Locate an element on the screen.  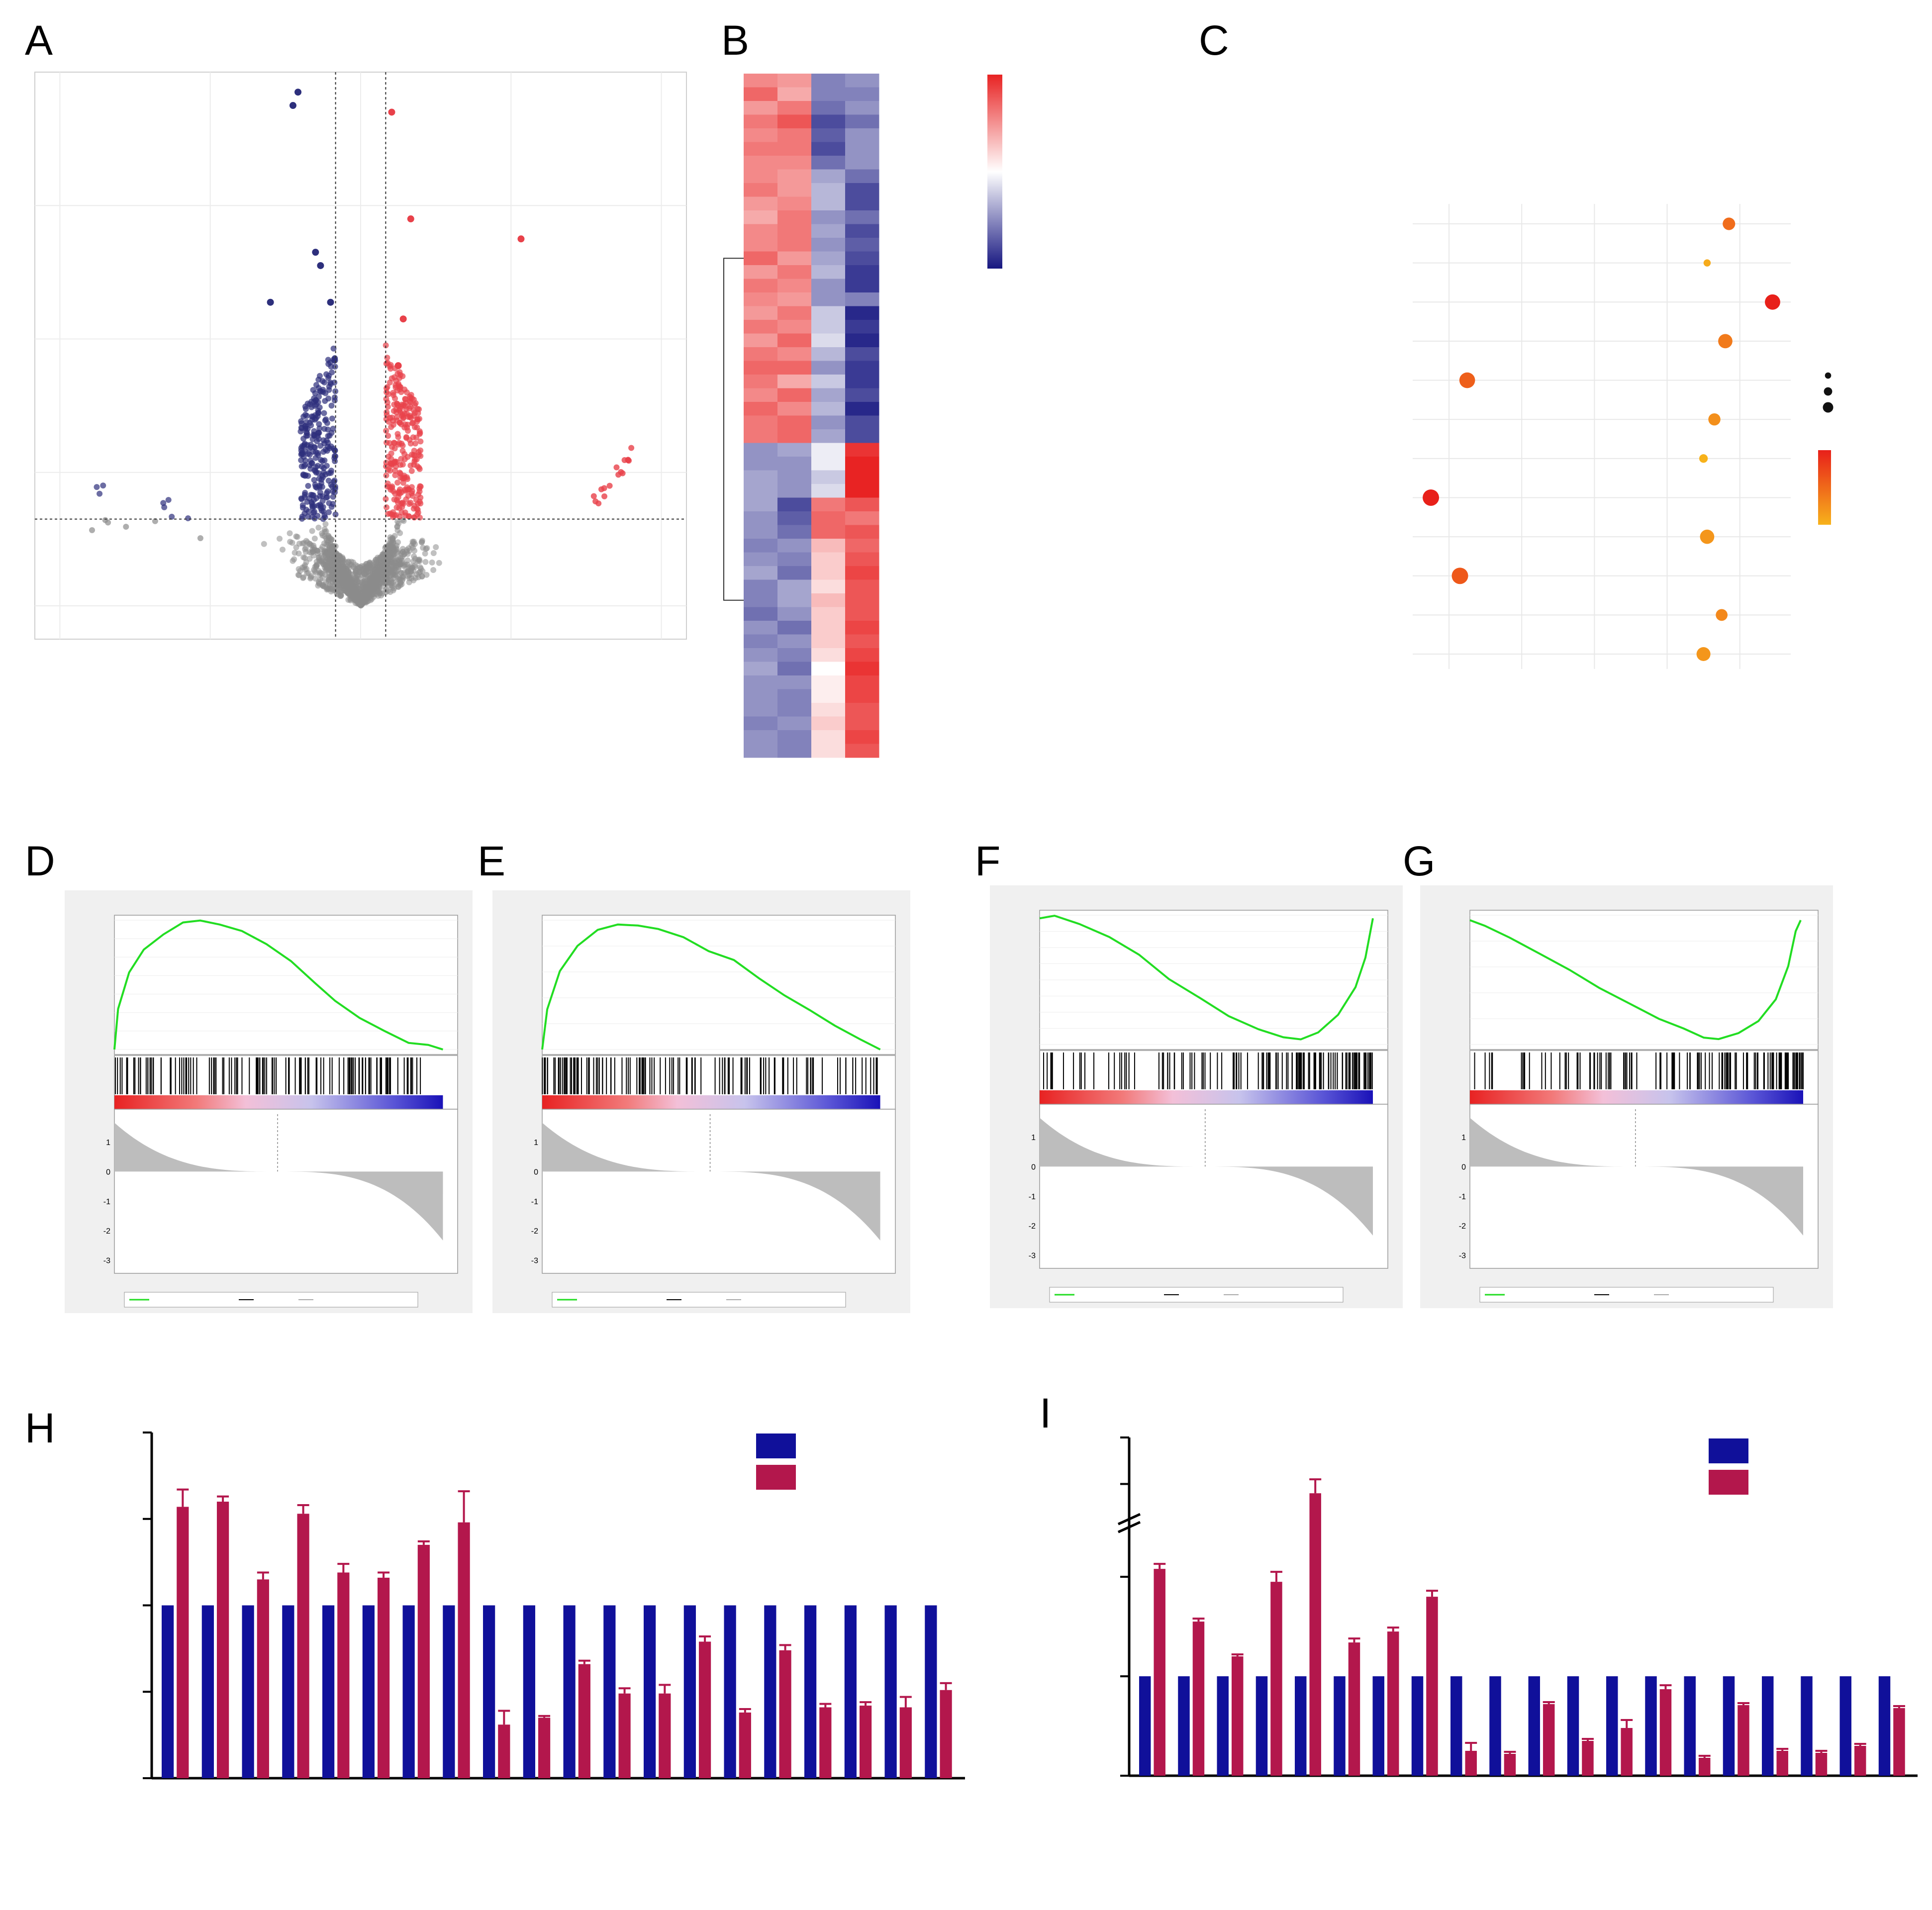
pathway-dot is located at coordinates (1707, 263).